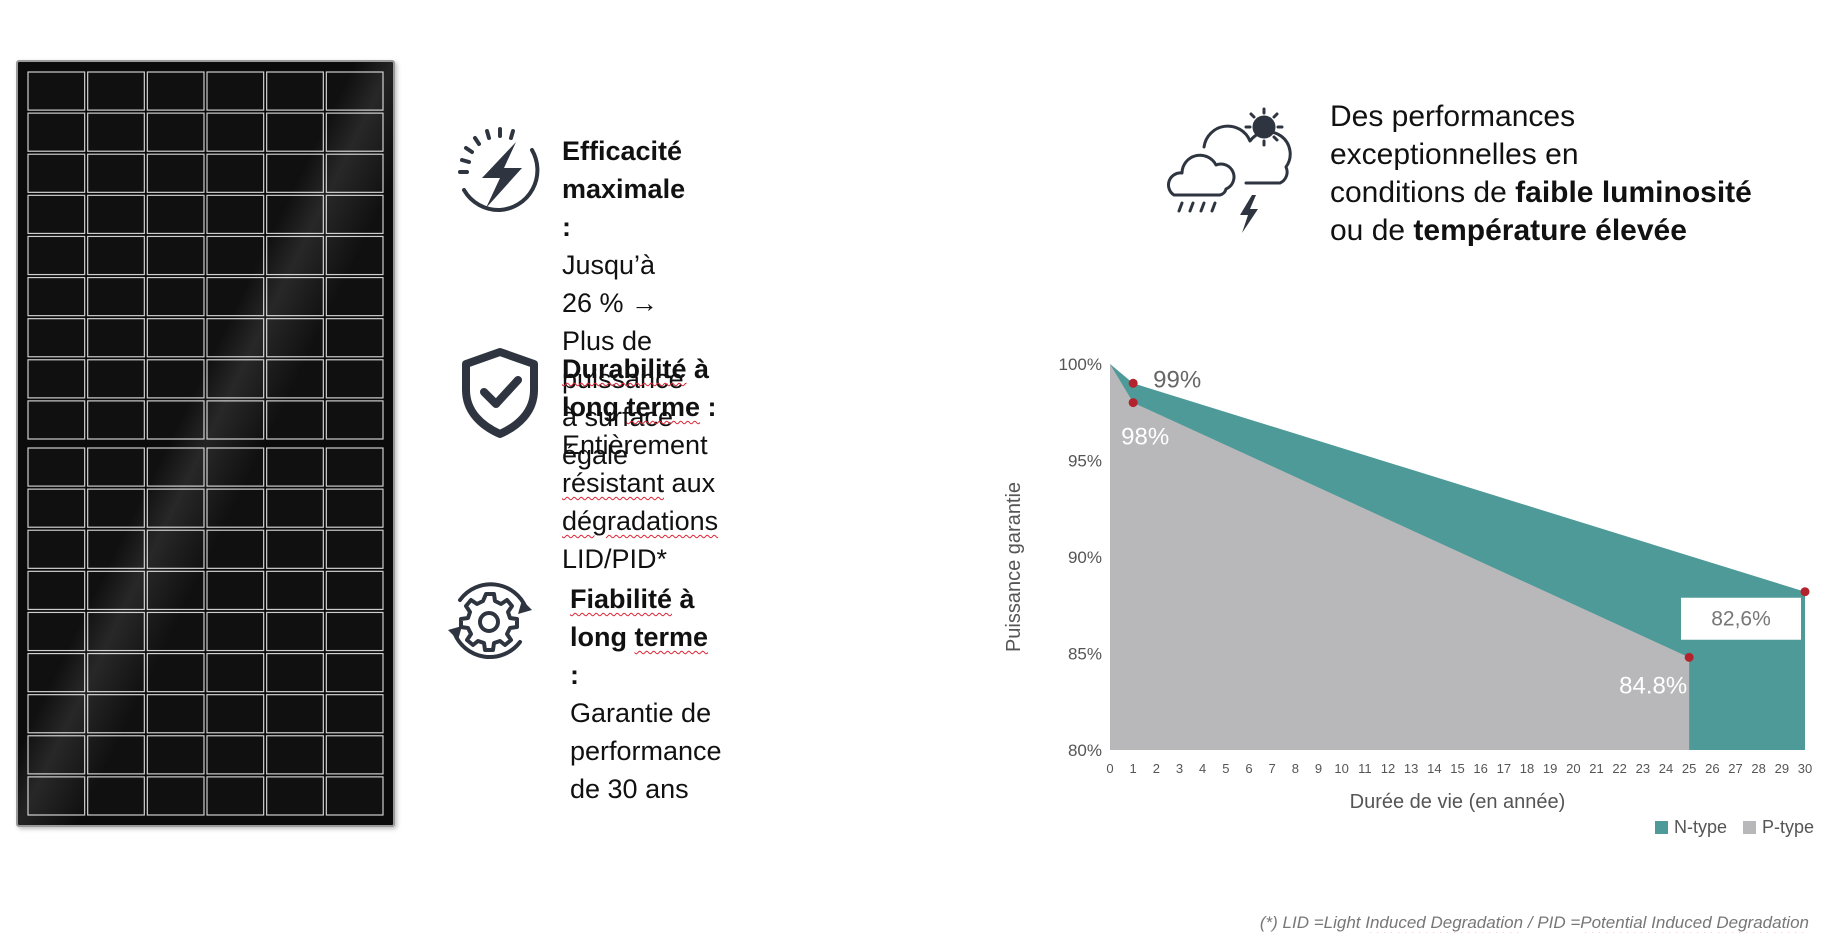 This screenshot has width=1825, height=933. I want to click on feature-reliability-line2: de 30 ans, so click(629, 789).